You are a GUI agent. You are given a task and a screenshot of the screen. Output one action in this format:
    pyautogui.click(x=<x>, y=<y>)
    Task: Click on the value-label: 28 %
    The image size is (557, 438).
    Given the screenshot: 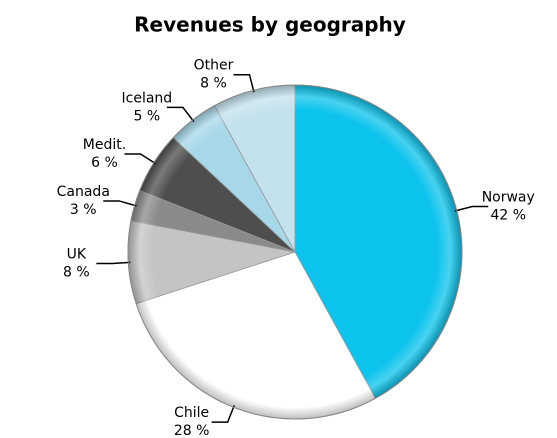 What is the action you would take?
    pyautogui.click(x=192, y=430)
    